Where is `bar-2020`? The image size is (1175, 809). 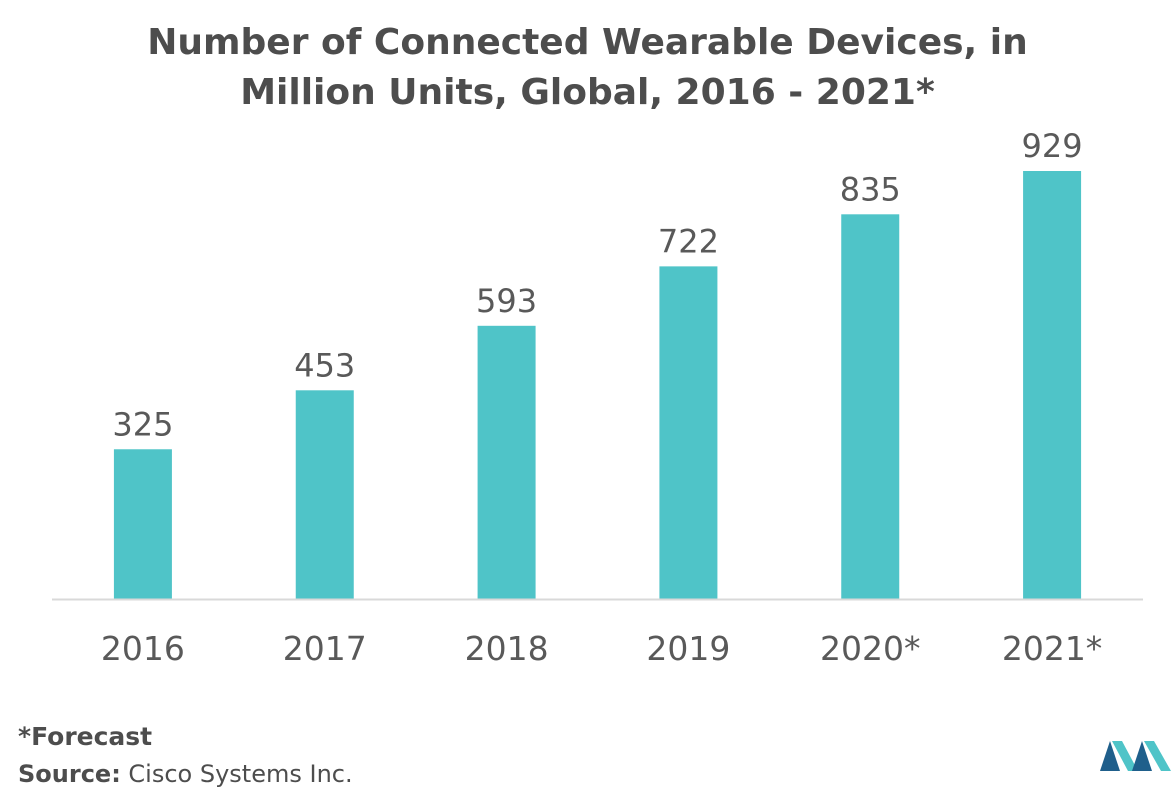
bar-2020 is located at coordinates (870, 407).